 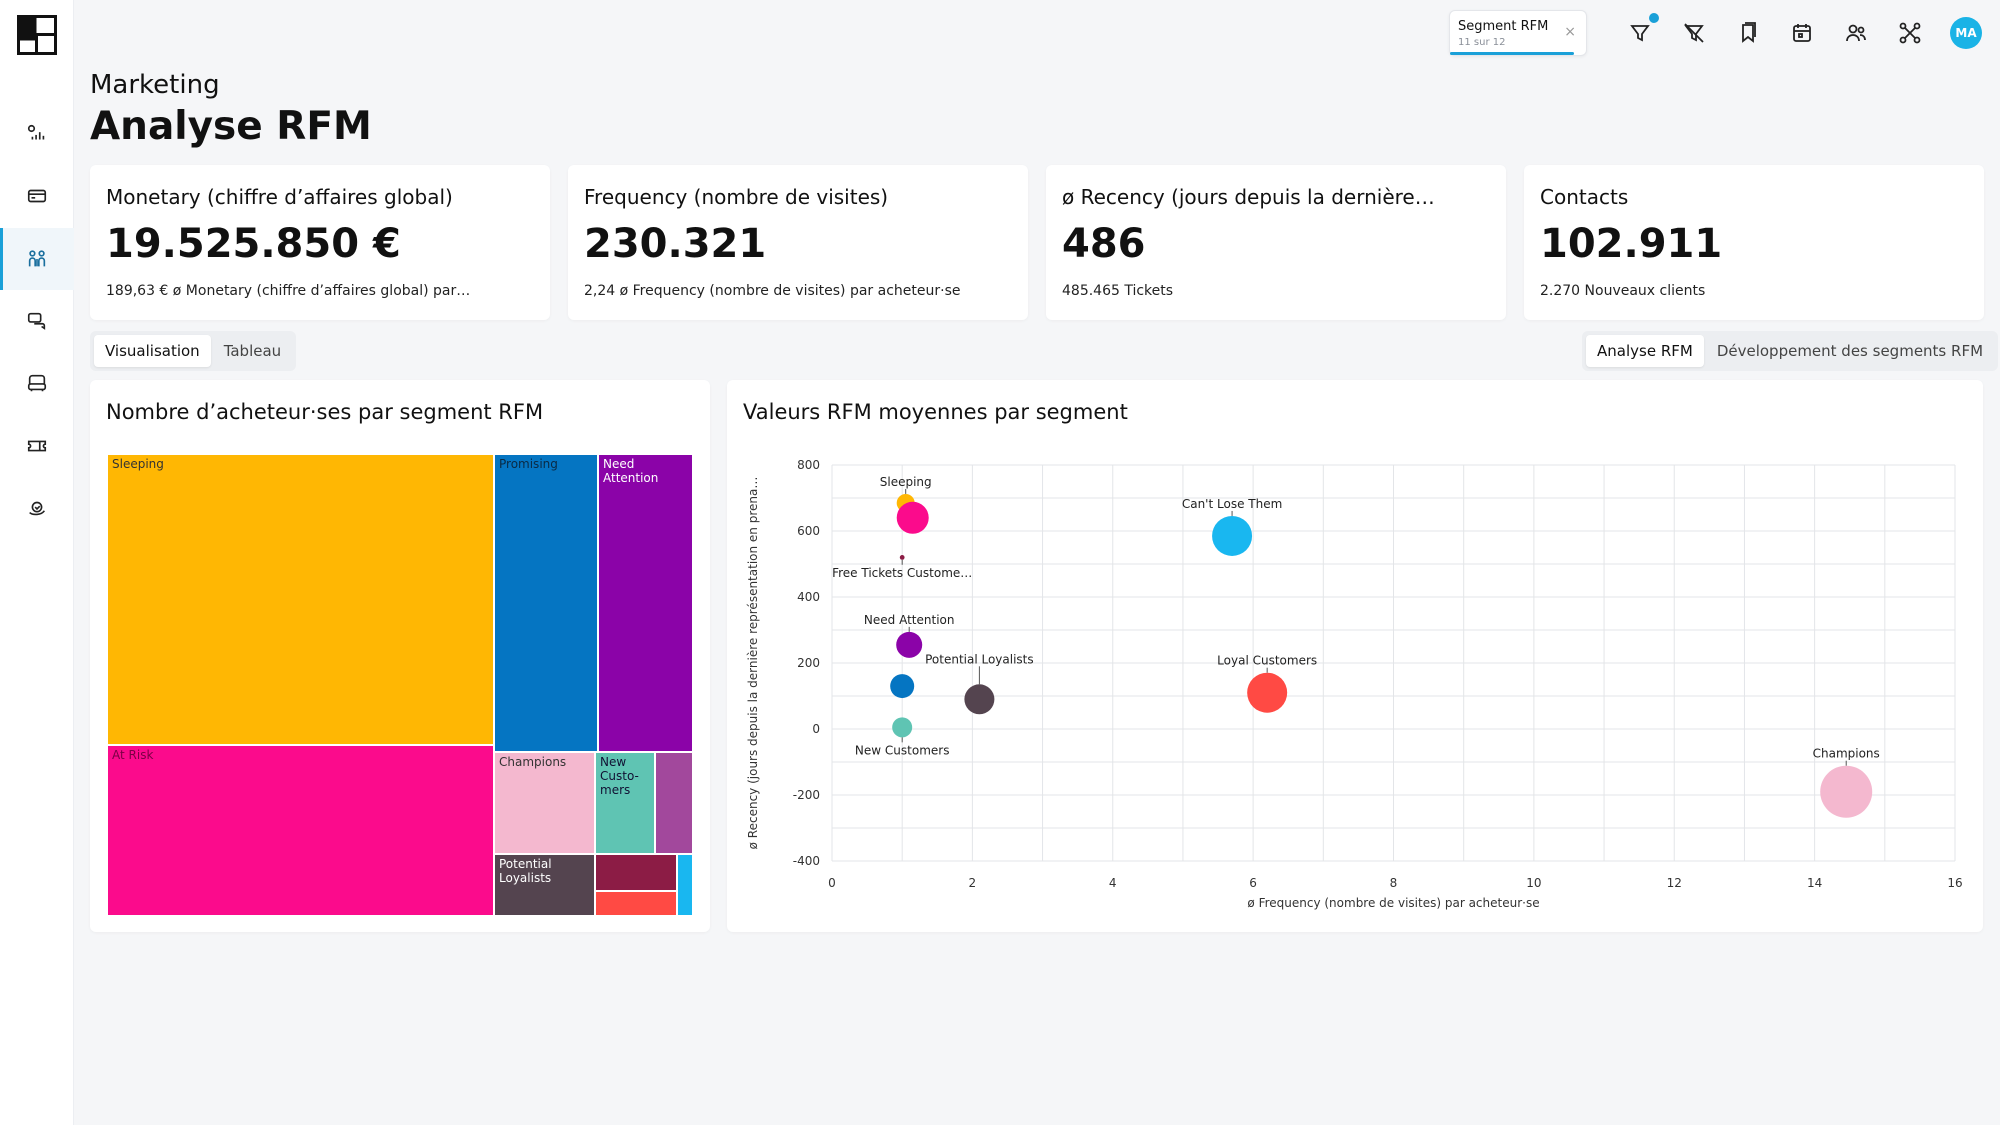 I want to click on kpi-label: Frequency (nombre de visites), so click(x=736, y=197).